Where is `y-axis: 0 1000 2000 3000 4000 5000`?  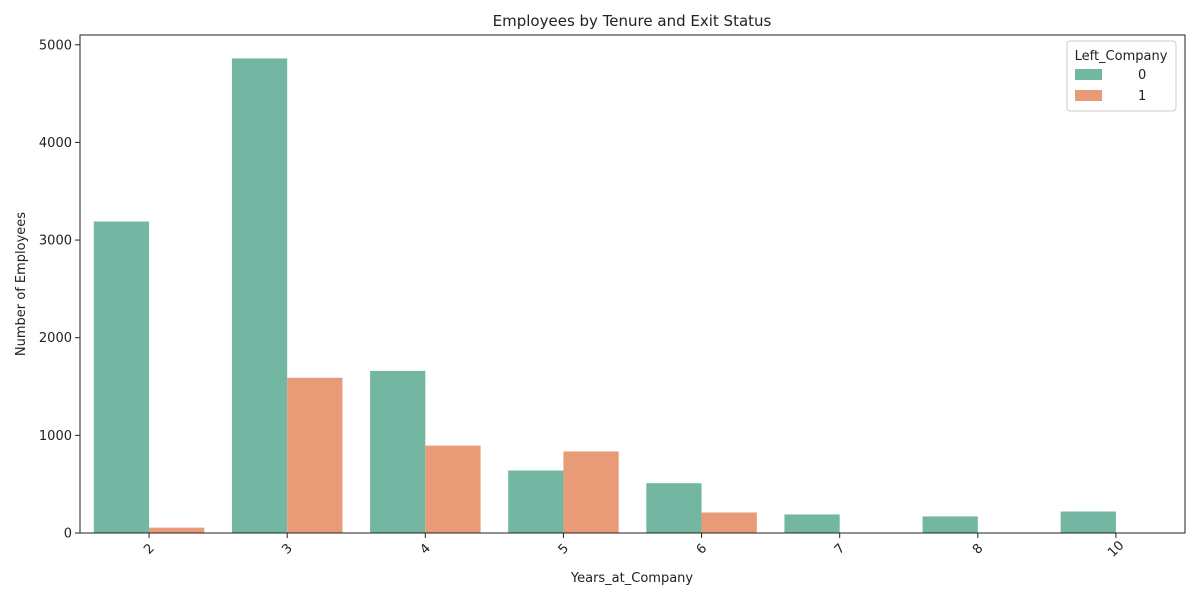 y-axis: 0 1000 2000 3000 4000 5000 is located at coordinates (59, 290).